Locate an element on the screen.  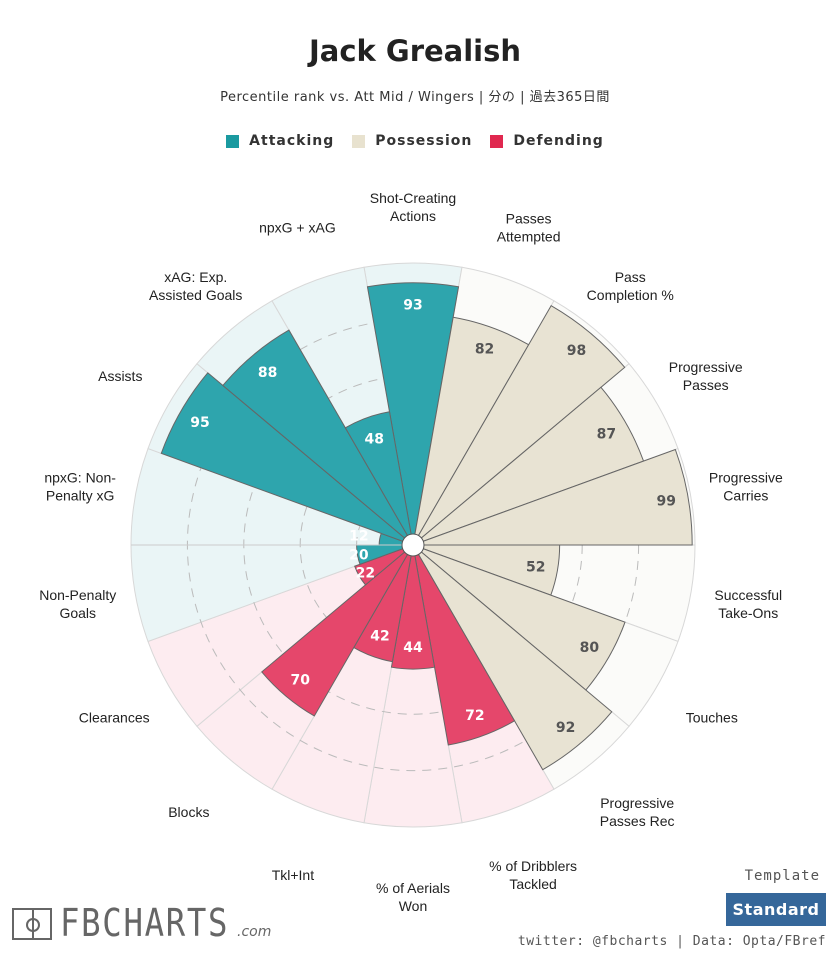
legend-item-defending: Defending is located at coordinates (546, 141).